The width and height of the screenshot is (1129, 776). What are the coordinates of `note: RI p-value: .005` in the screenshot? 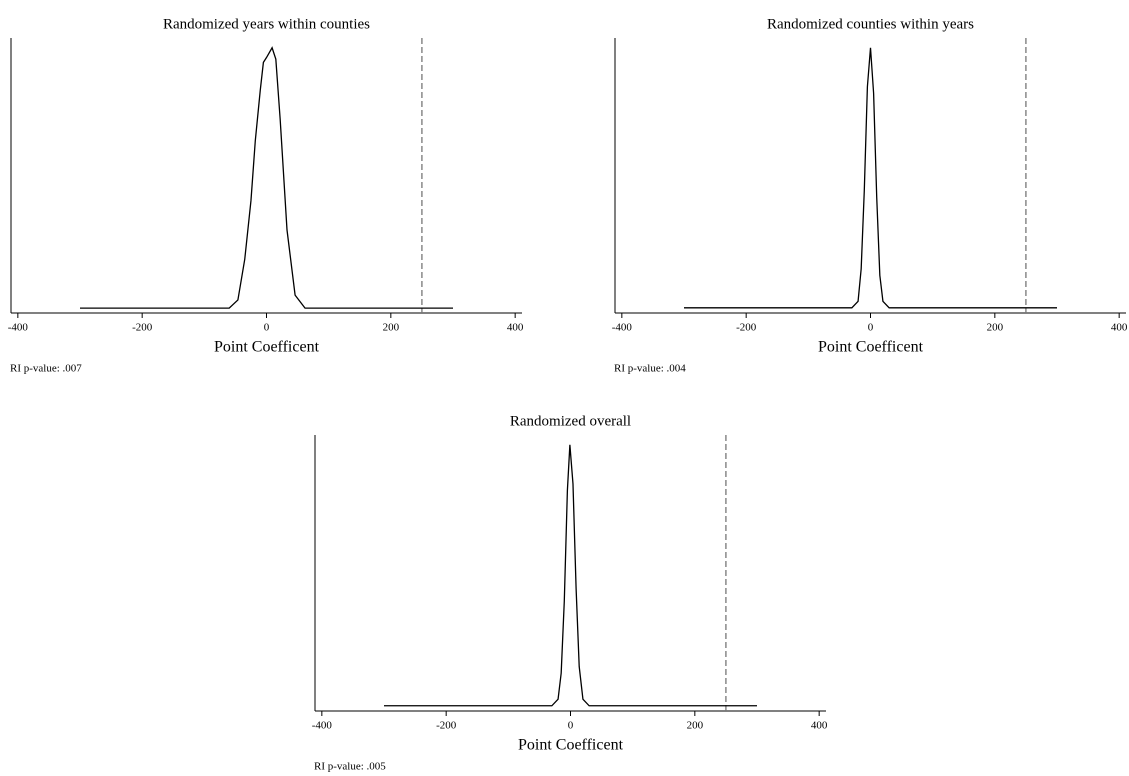 It's located at (350, 767).